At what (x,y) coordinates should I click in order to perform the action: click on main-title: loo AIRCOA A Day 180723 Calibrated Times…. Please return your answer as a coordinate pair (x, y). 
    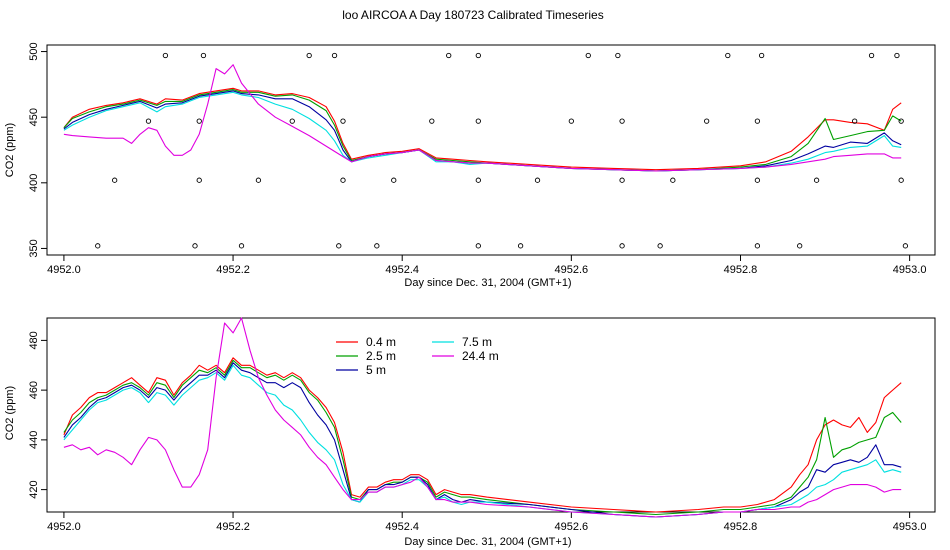
    Looking at the image, I should click on (472, 15).